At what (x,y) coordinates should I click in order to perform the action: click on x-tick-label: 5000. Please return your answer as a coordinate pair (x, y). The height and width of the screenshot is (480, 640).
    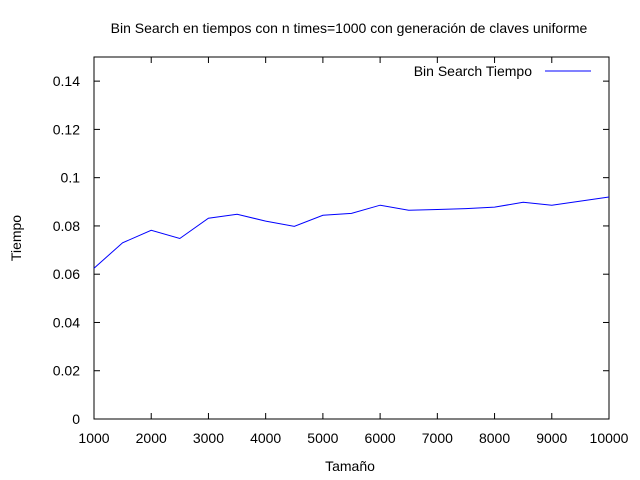
    Looking at the image, I should click on (322, 438).